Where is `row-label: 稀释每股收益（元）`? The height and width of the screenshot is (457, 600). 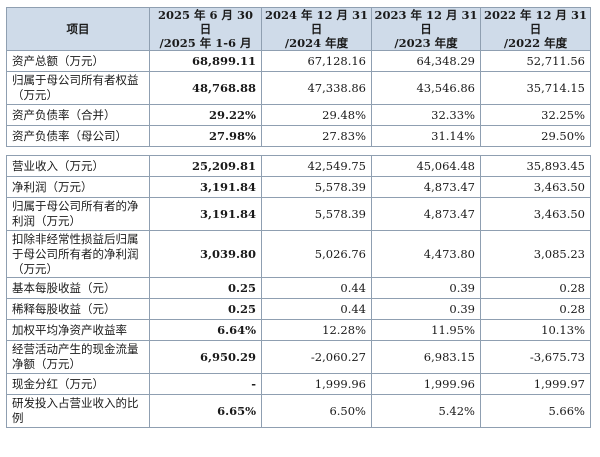
row-label: 稀释每股收益（元） is located at coordinates (78, 309).